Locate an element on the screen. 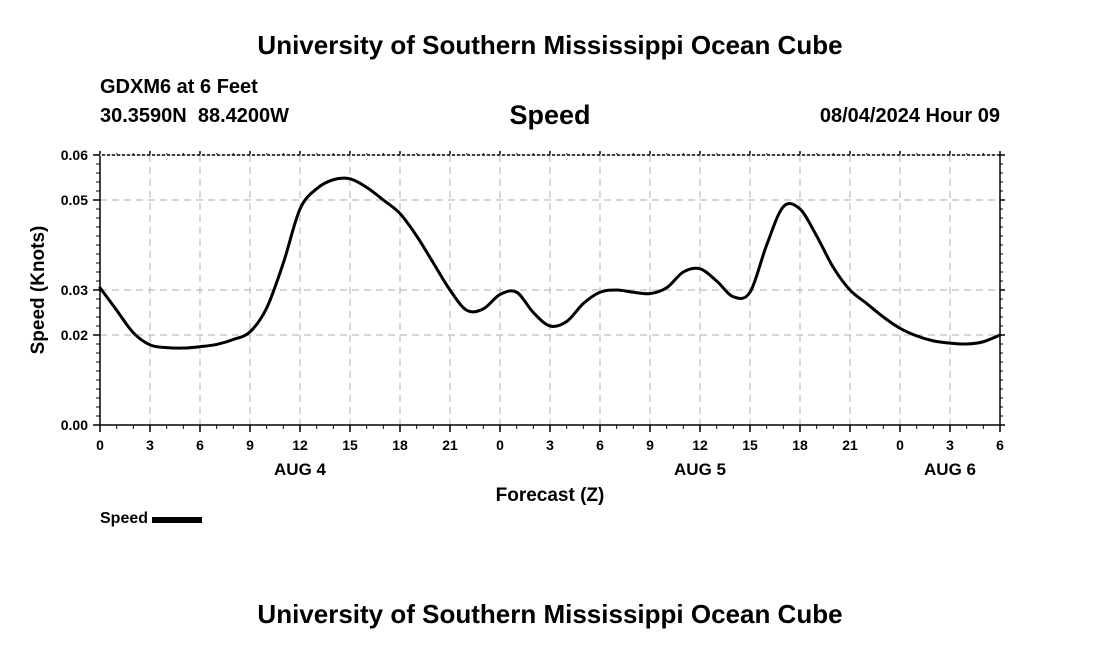 Image resolution: width=1100 pixels, height=650 pixels. y-tick-labels: 0.00 0.02 0.03 0.05 0.06 is located at coordinates (74, 290).